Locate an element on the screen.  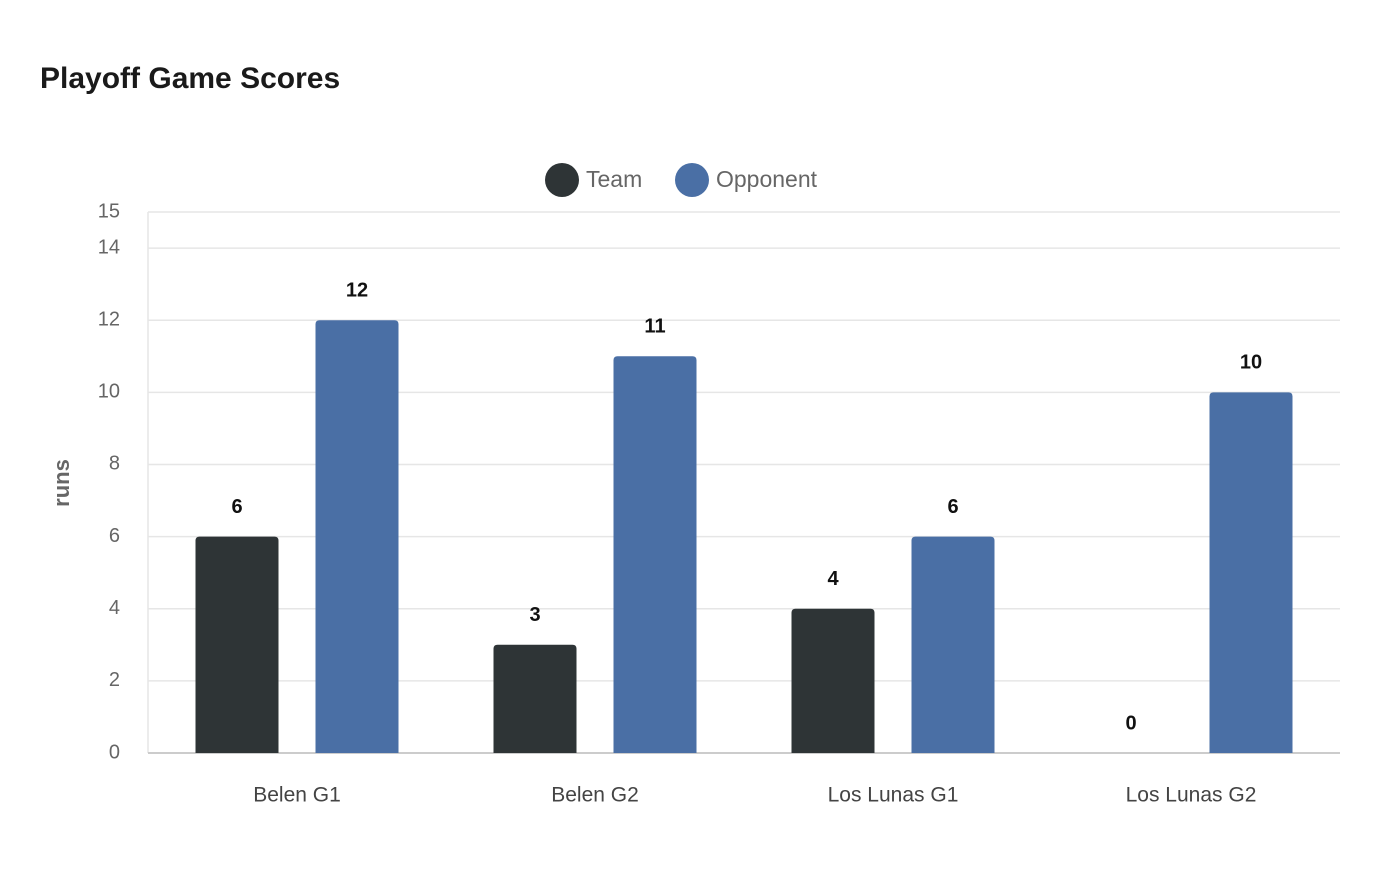
y-tick-label: 14 is located at coordinates (109, 247).